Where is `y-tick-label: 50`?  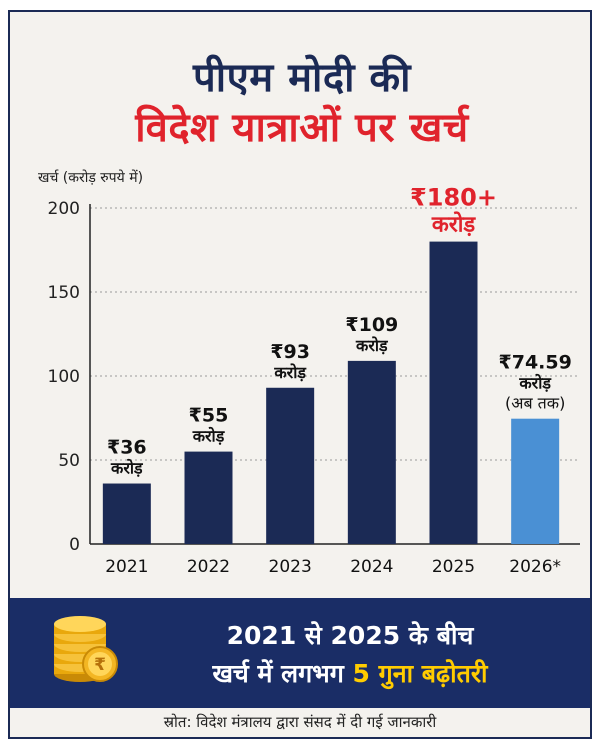 y-tick-label: 50 is located at coordinates (69, 461).